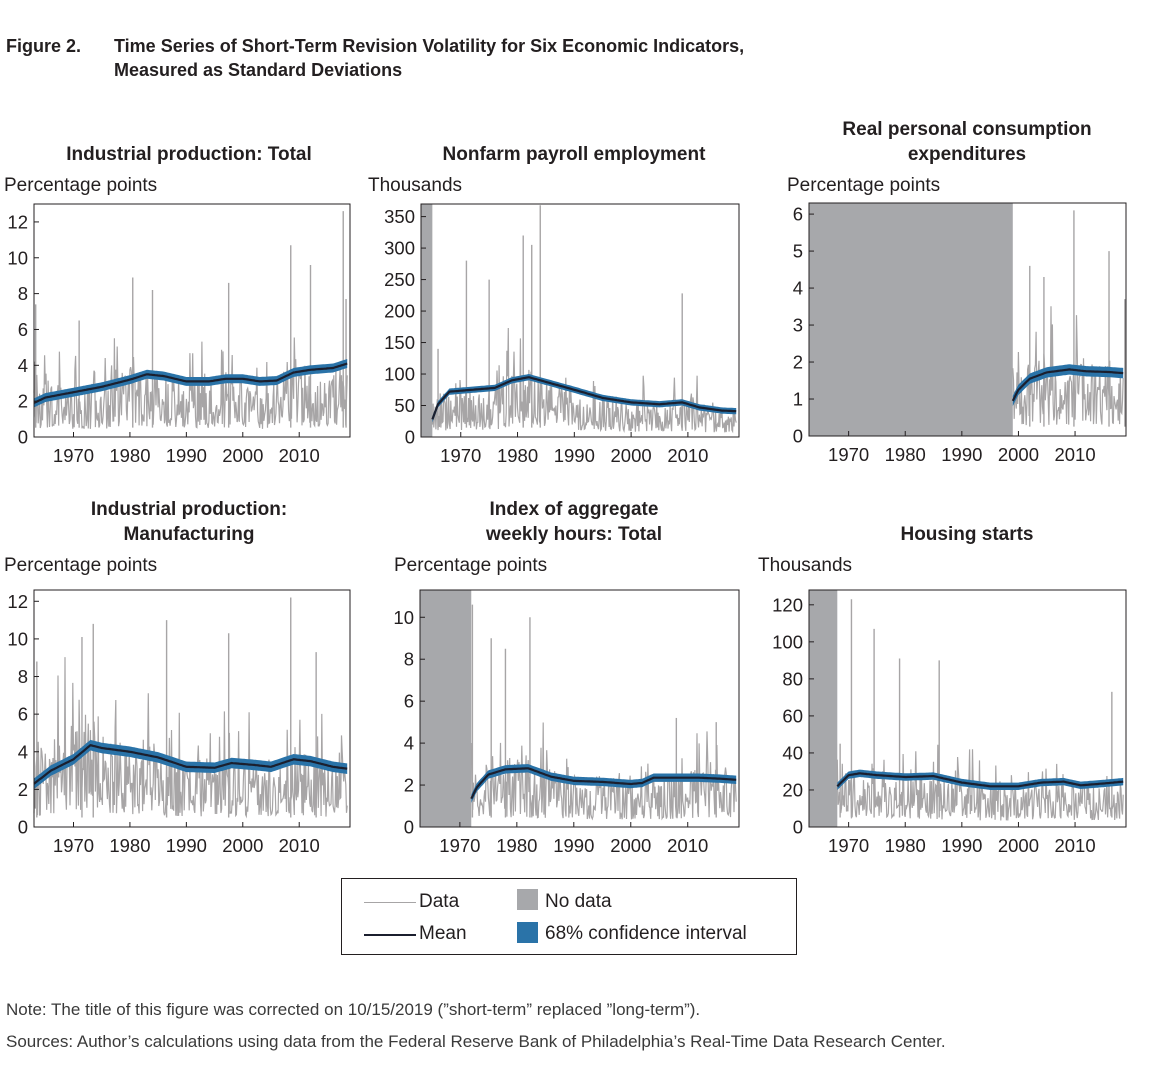 This screenshot has height=1083, width=1158. What do you see at coordinates (258, 70) in the screenshot?
I see `figure-title-line2: Measured as Standard Deviations` at bounding box center [258, 70].